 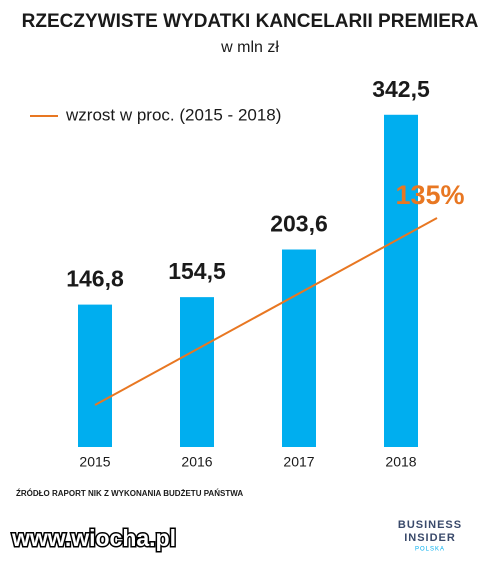 I want to click on logo: POLSKA, so click(x=430, y=550).